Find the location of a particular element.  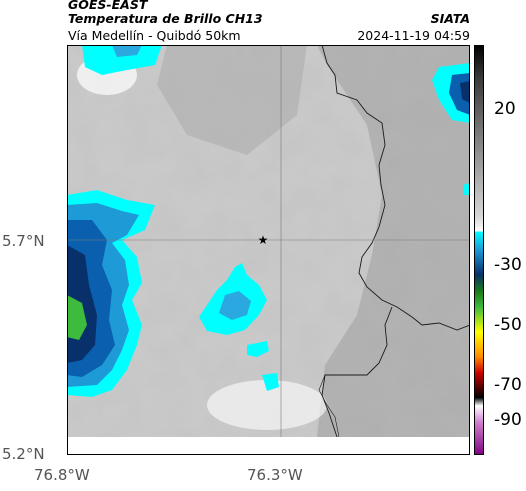

cold-cloud-top-left is located at coordinates (122, 60).